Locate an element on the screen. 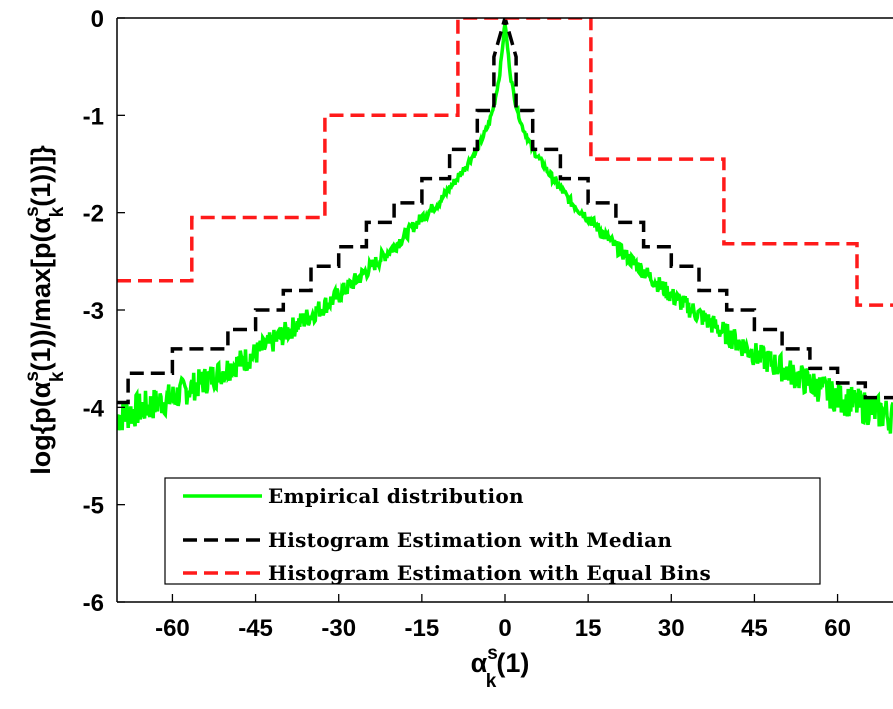 The height and width of the screenshot is (709, 893). legend-label-empirical: Empirical distribution is located at coordinates (396, 496).